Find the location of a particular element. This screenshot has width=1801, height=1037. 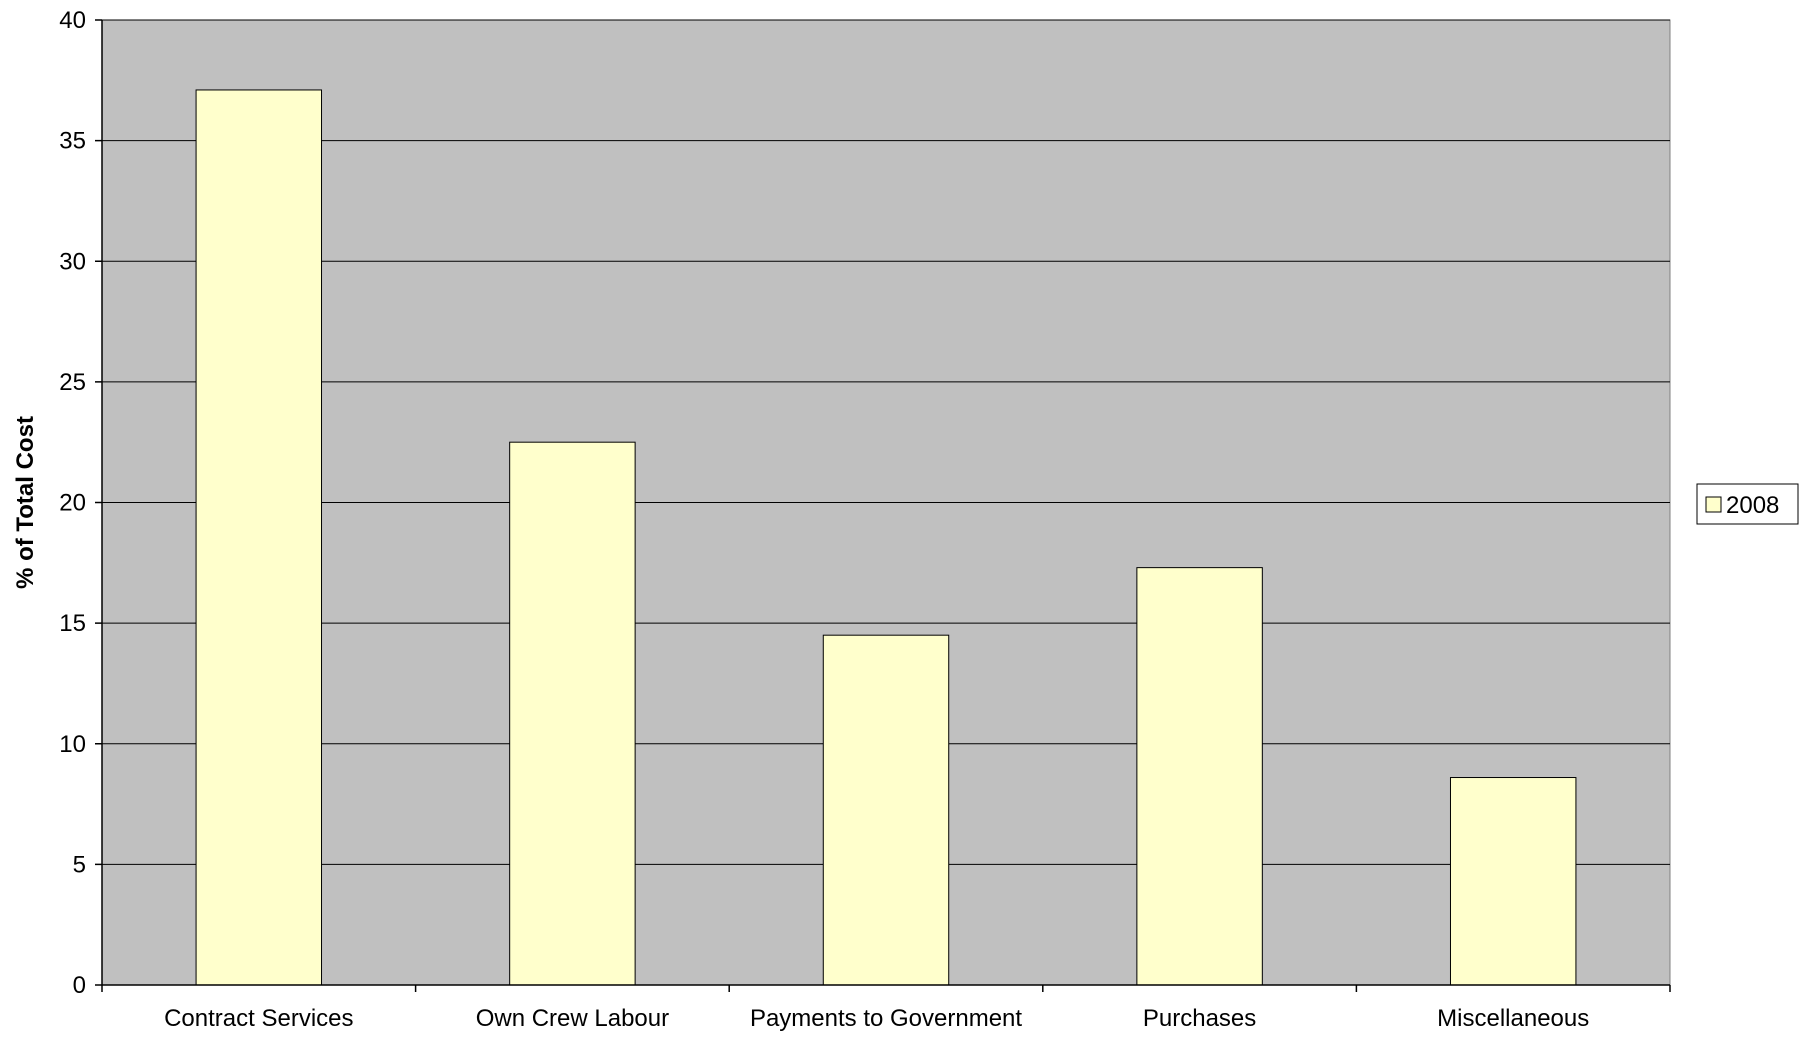

legend-swatch is located at coordinates (1713, 504).